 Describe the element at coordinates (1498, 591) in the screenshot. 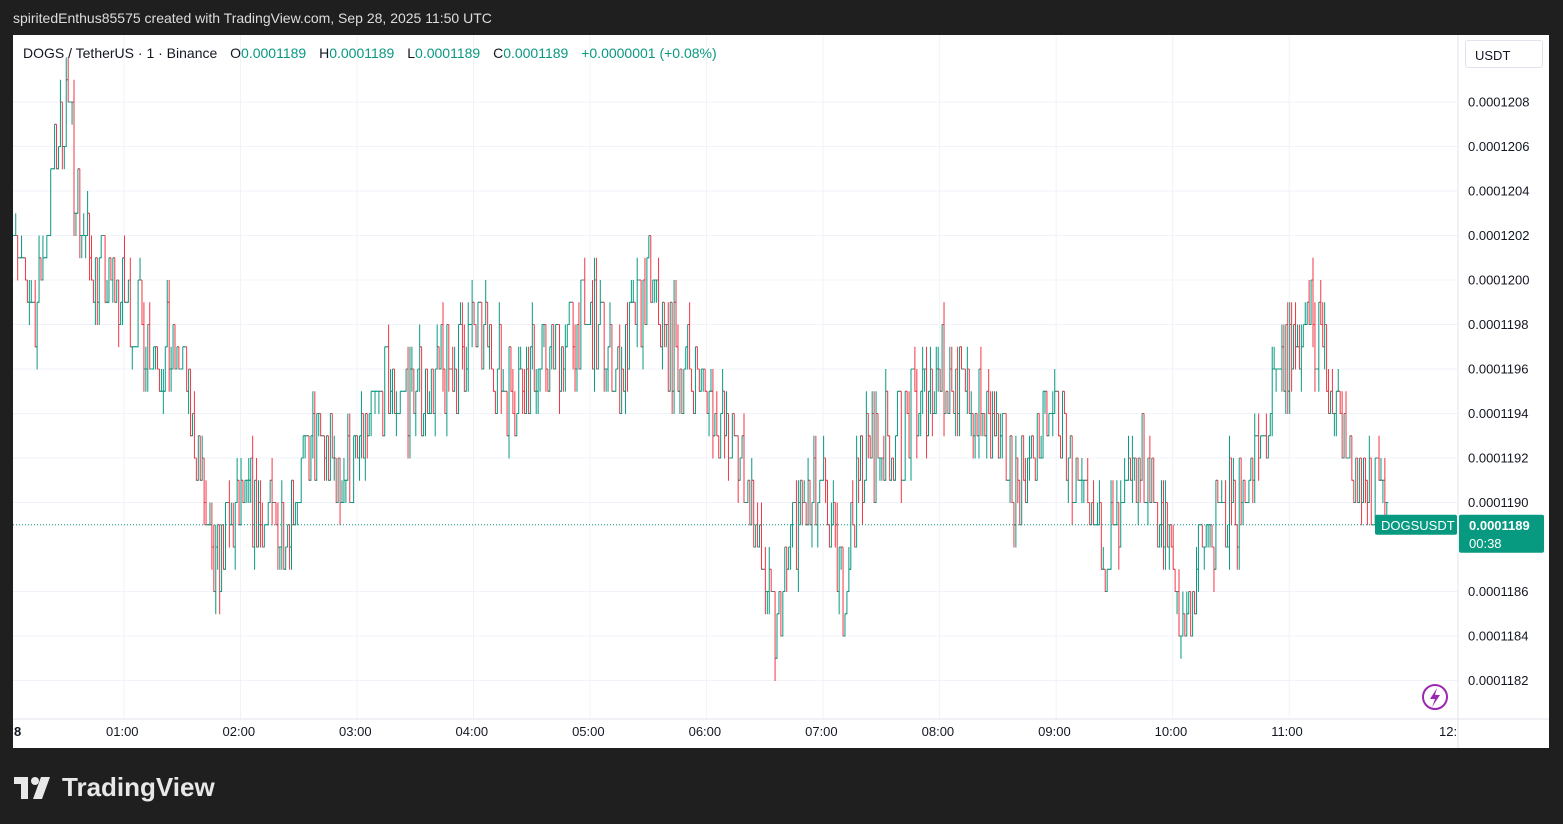

I see `price-tick-label: 0.0001186` at that location.